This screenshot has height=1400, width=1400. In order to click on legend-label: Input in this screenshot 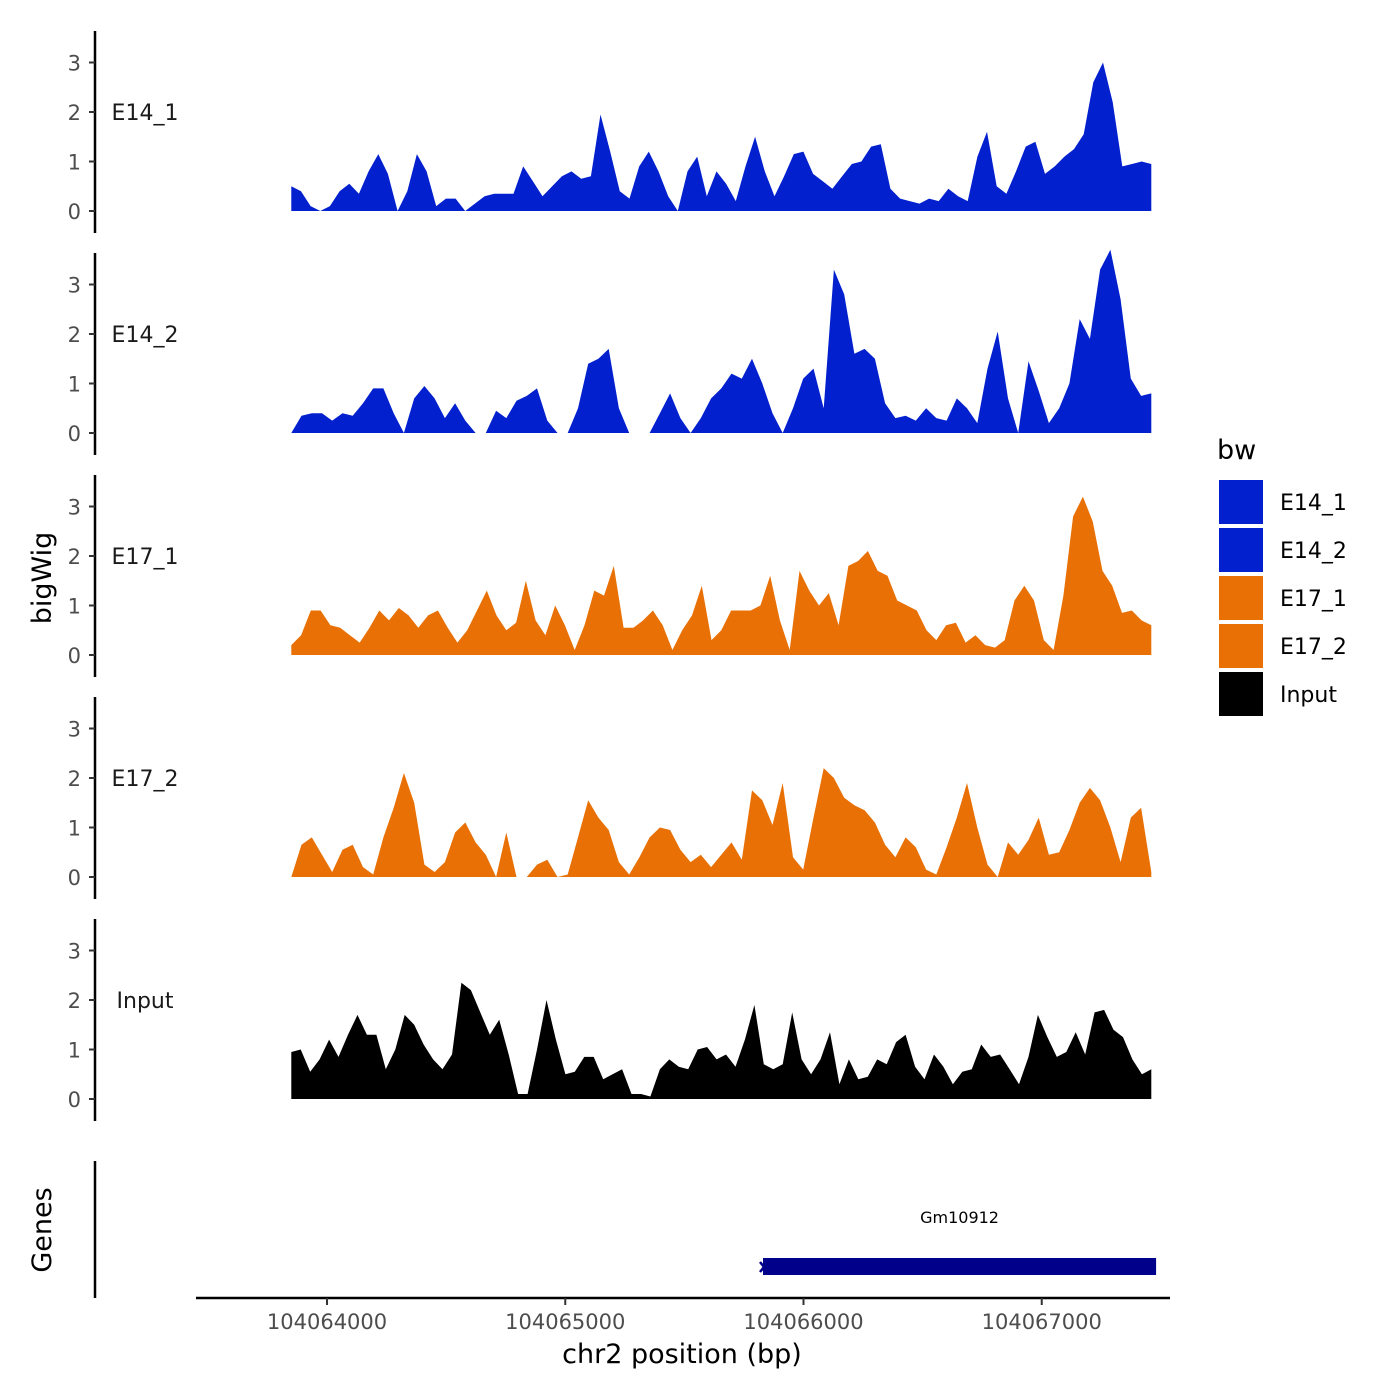, I will do `click(1308, 695)`.